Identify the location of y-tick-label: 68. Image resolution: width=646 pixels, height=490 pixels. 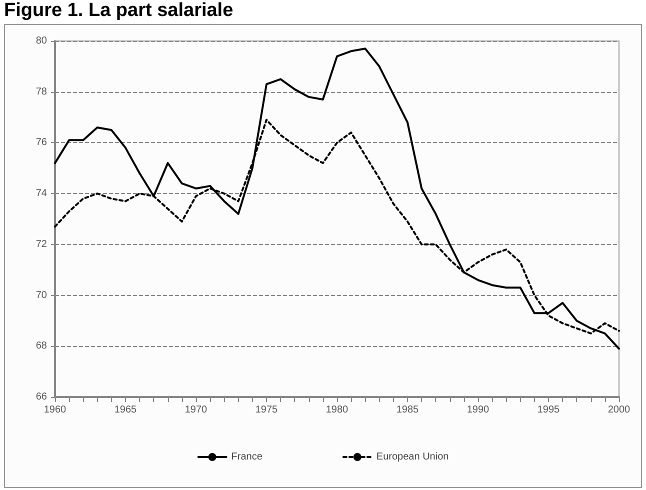
(42, 346).